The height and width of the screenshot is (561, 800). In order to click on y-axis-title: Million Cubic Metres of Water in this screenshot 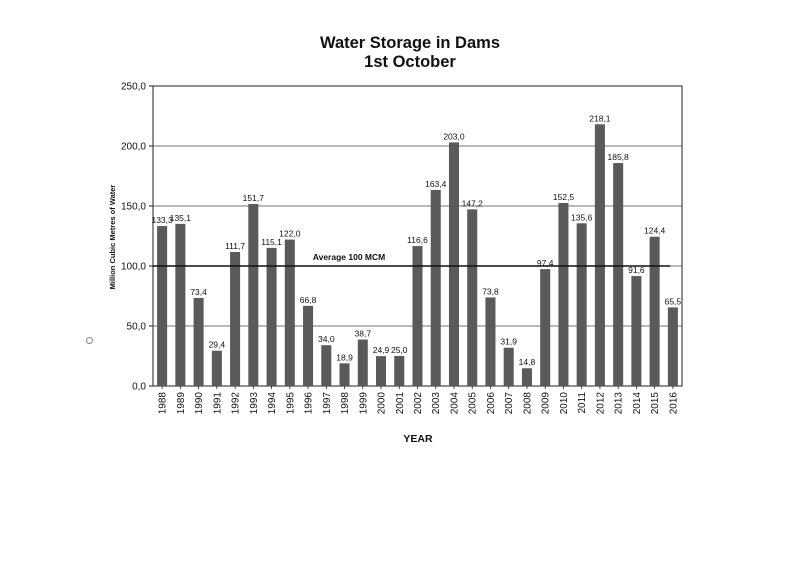, I will do `click(112, 237)`.